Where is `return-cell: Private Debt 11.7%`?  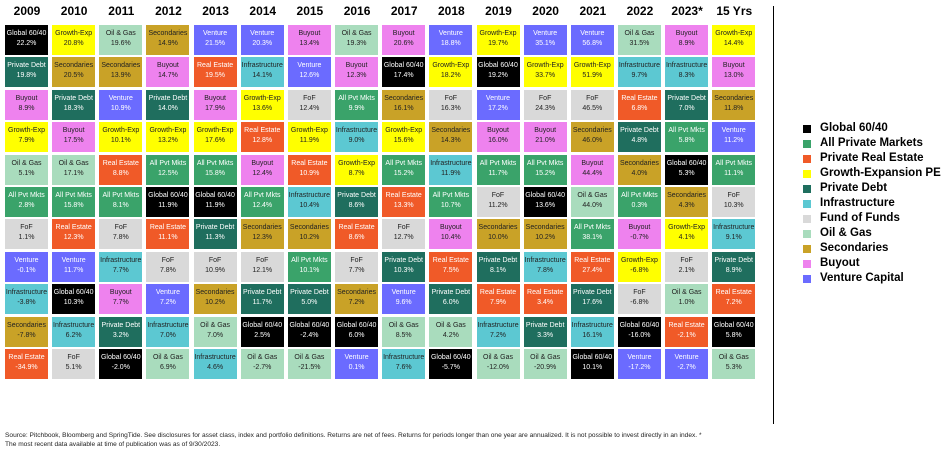 return-cell: Private Debt 11.7% is located at coordinates (262, 299).